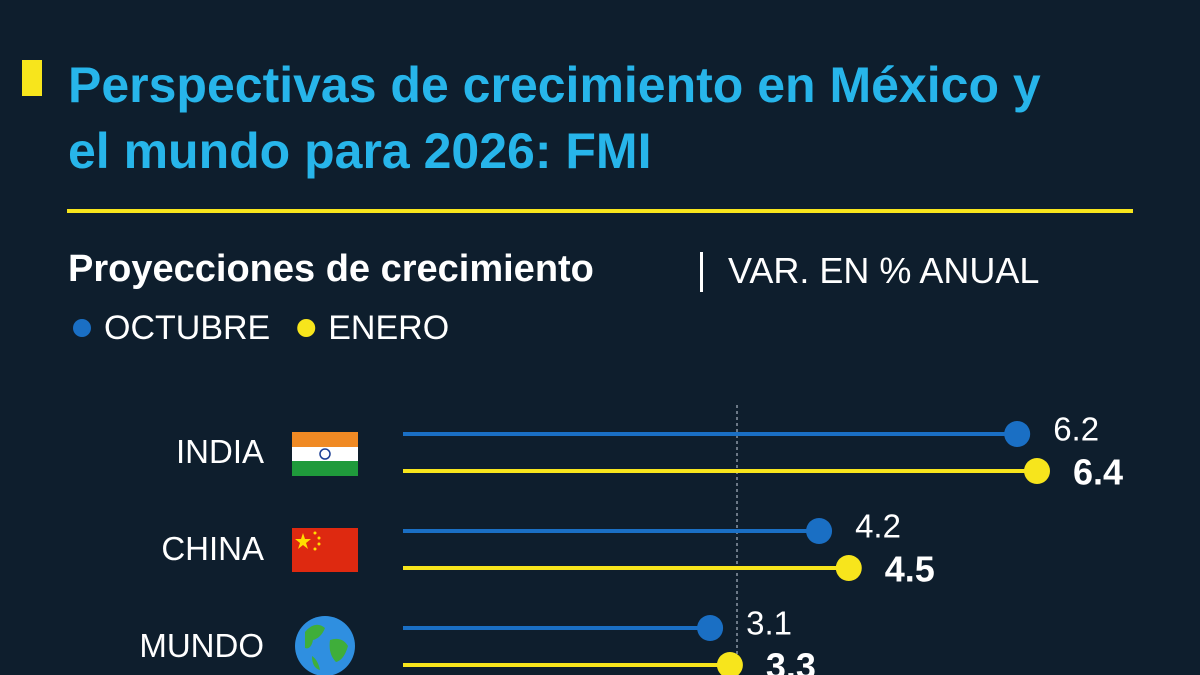 This screenshot has width=1200, height=675. What do you see at coordinates (220, 451) in the screenshot?
I see `category-label: INDIA` at bounding box center [220, 451].